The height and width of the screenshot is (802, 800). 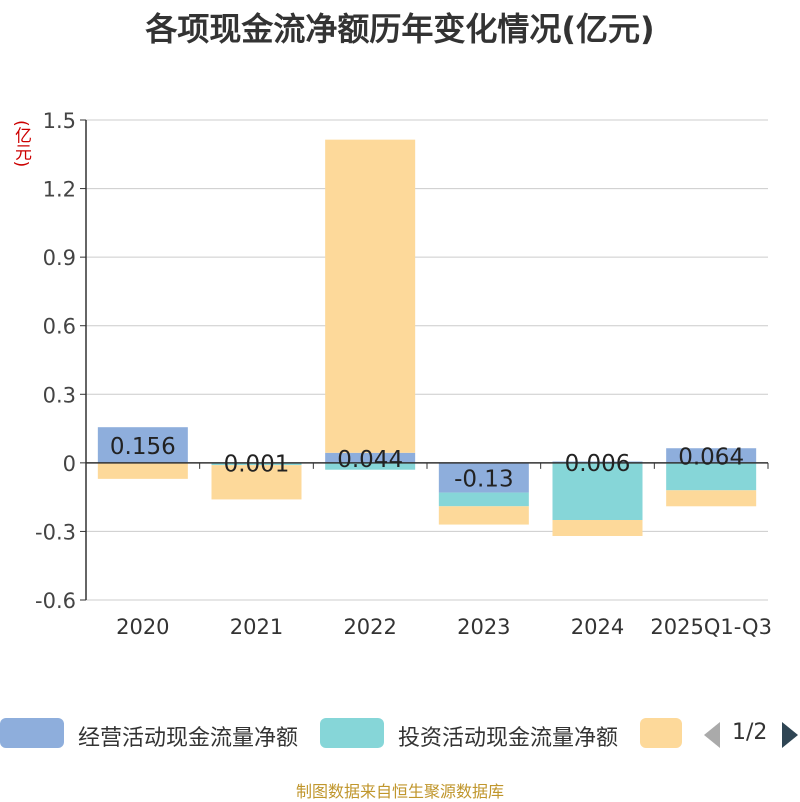 I want to click on bar-series0-2025Q1-Q3, so click(x=711, y=455).